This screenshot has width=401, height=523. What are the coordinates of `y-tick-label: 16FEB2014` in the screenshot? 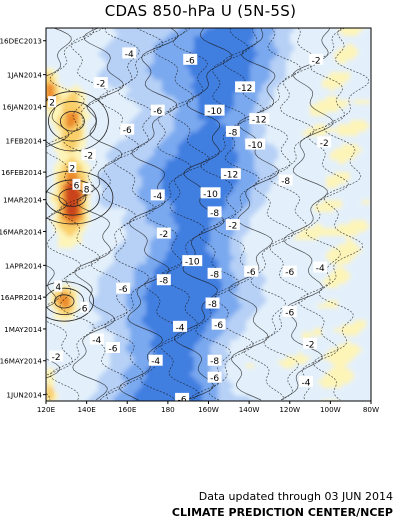 It's located at (21, 172).